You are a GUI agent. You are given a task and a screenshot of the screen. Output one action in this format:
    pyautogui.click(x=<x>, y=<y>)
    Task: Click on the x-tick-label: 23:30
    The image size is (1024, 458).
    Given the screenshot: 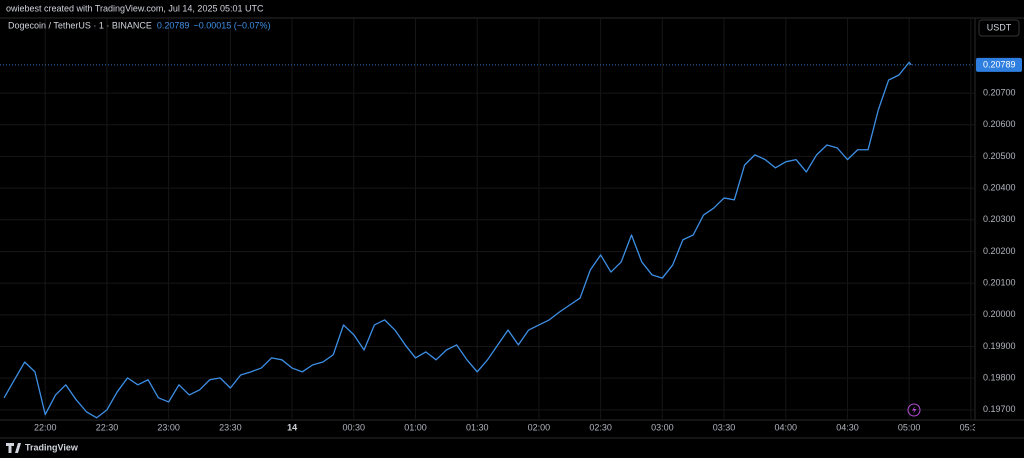 What is the action you would take?
    pyautogui.click(x=230, y=427)
    